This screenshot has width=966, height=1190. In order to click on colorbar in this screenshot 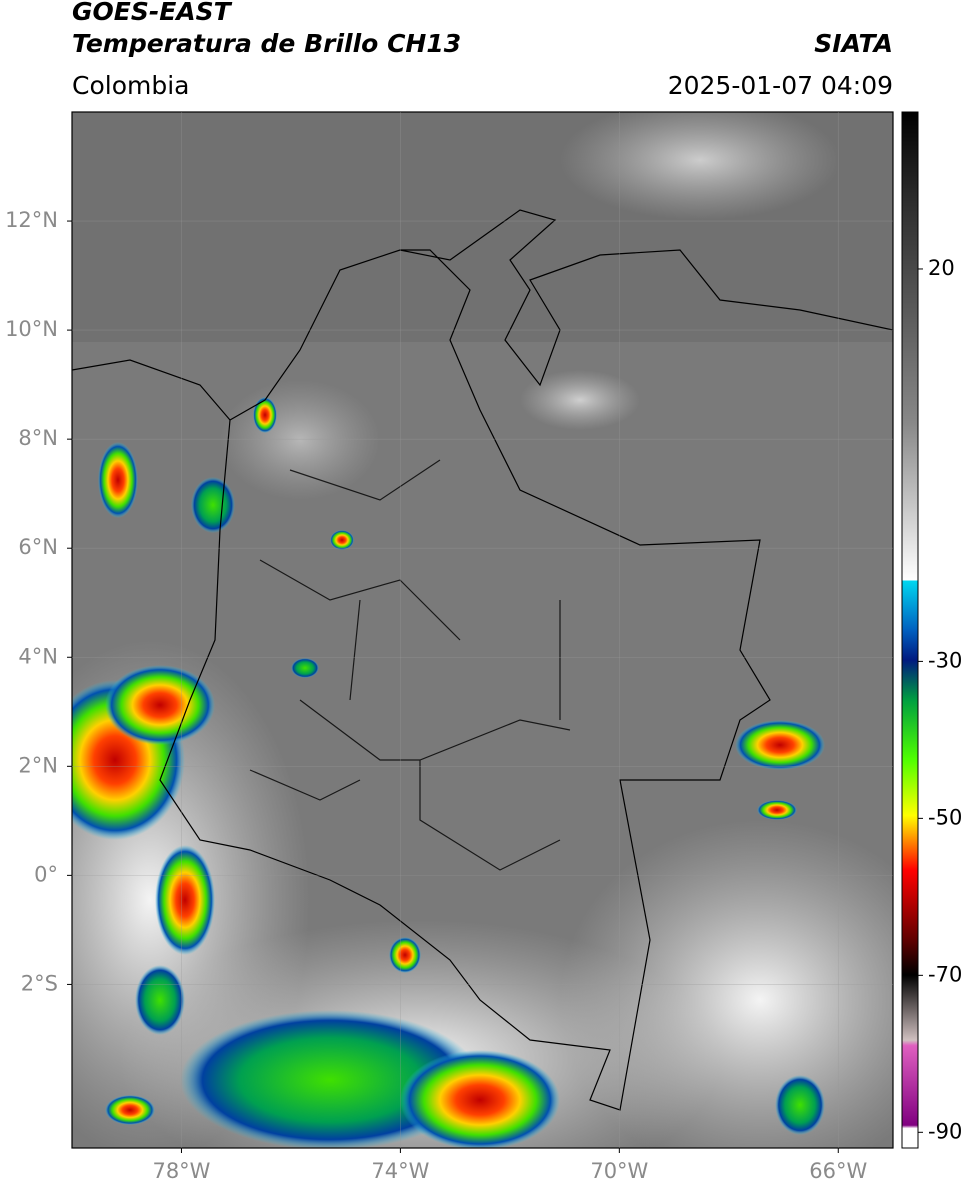, I will do `click(910, 630)`.